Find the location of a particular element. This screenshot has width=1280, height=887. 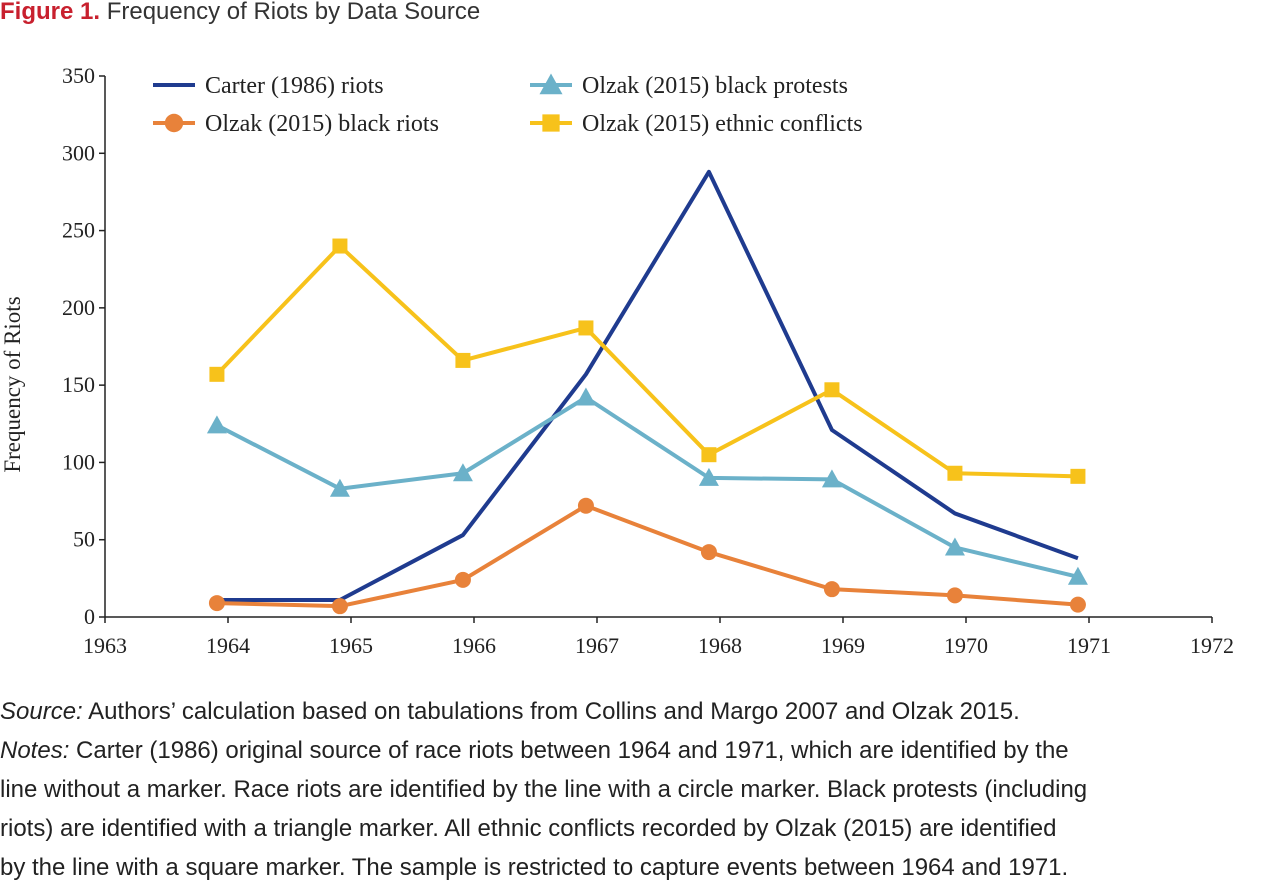

legend-label: Olzak (2015) ethnic conflicts is located at coordinates (722, 124).